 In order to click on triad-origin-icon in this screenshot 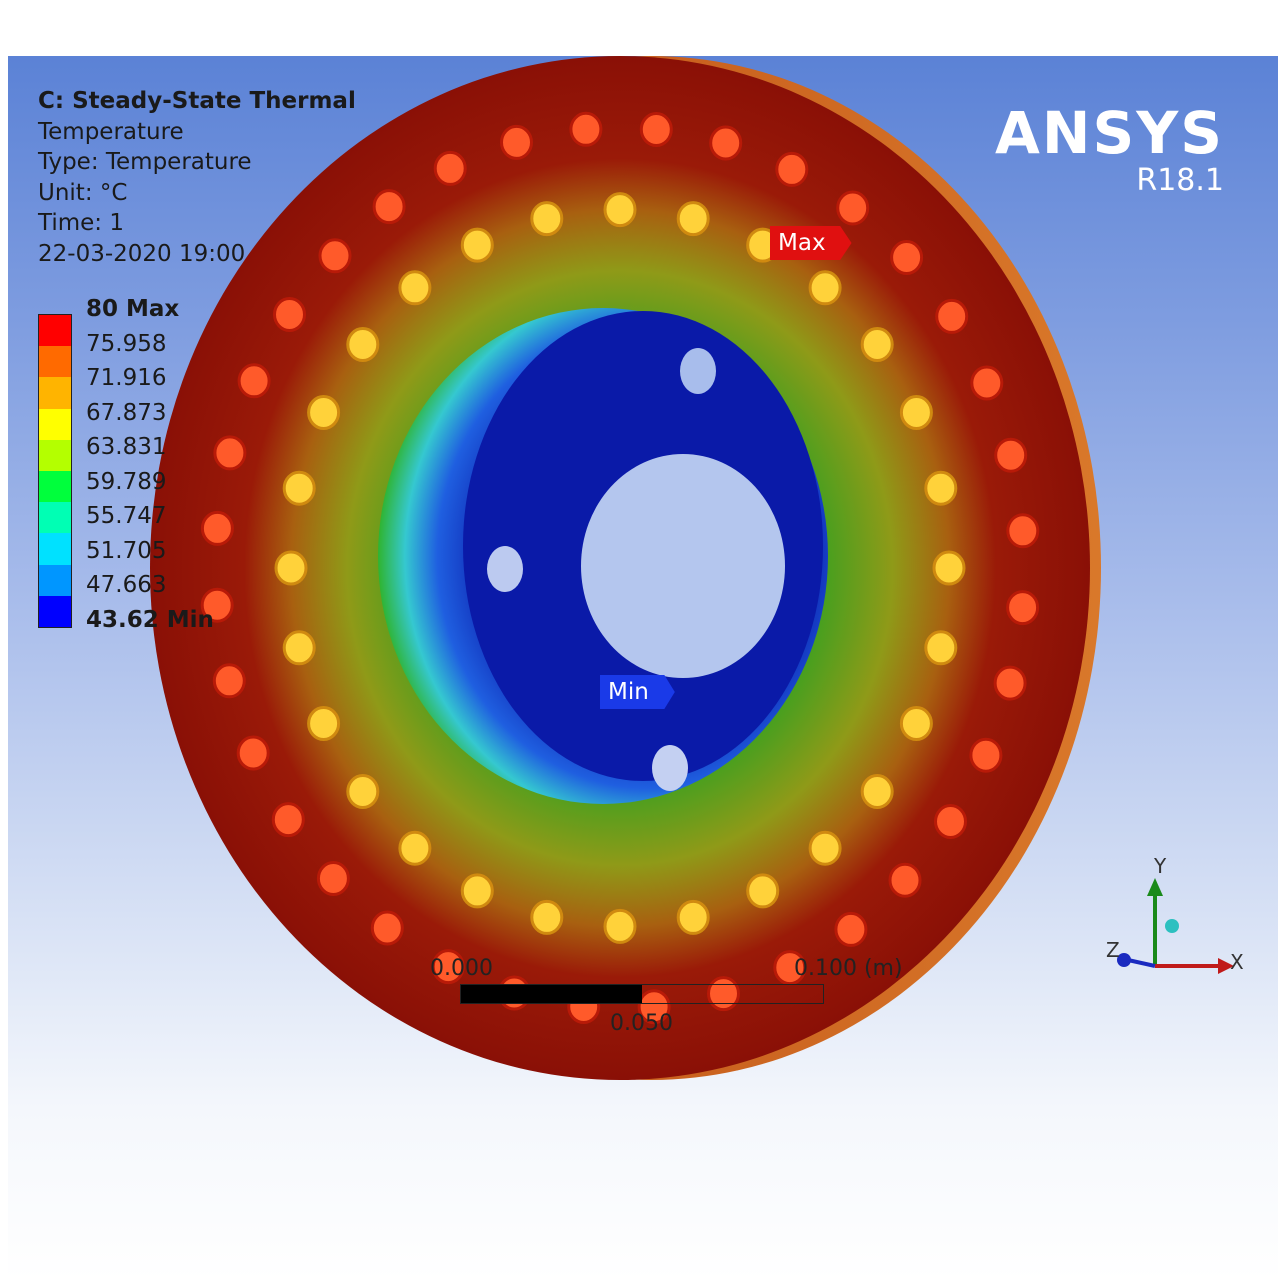, I will do `click(1172, 926)`.